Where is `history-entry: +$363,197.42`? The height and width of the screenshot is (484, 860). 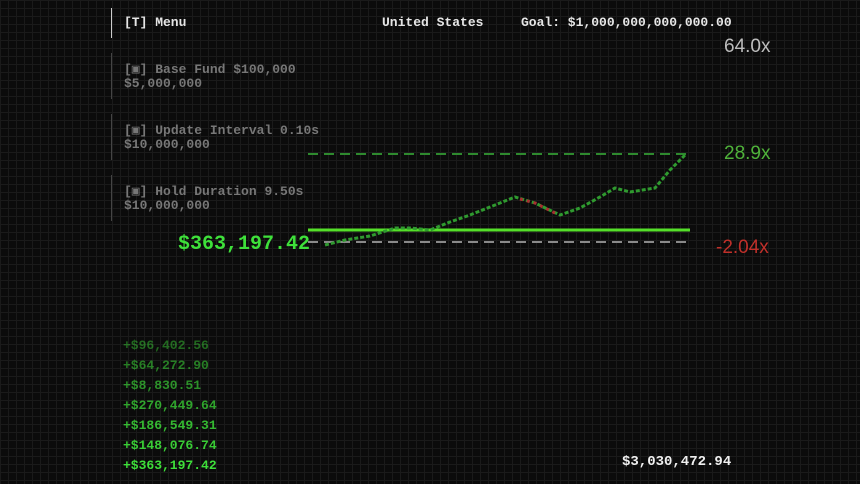 history-entry: +$363,197.42 is located at coordinates (170, 465).